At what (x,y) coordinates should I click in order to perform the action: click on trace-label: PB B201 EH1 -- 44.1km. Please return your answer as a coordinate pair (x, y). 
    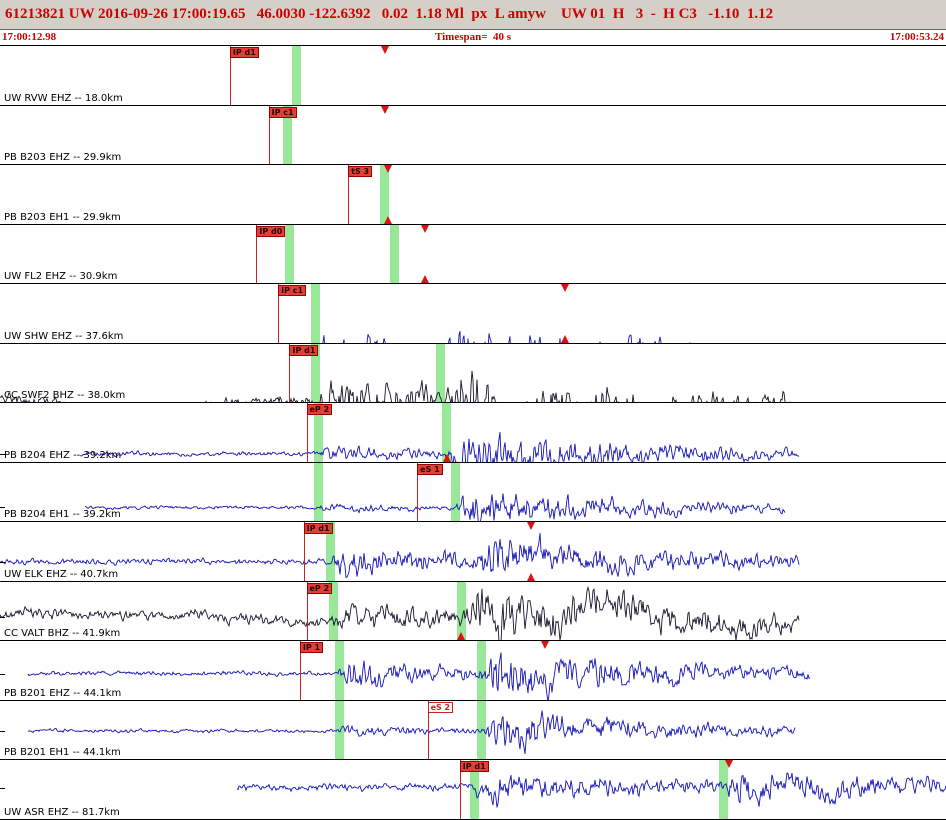
    Looking at the image, I should click on (62, 753).